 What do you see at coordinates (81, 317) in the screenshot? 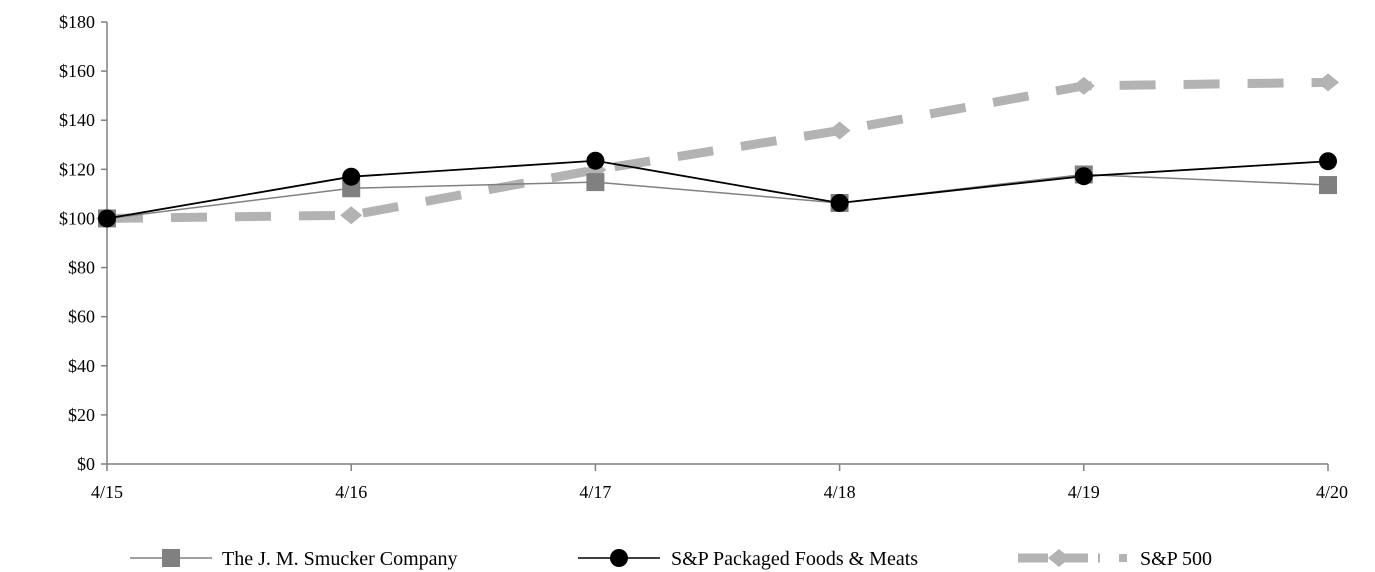
I see `y-tick-label: $60` at bounding box center [81, 317].